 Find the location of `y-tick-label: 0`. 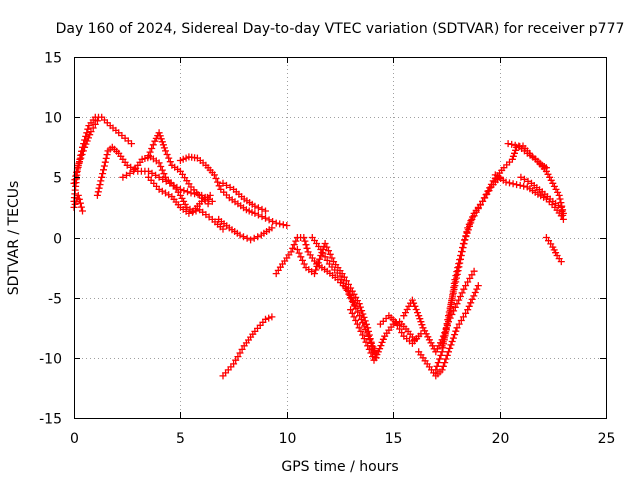

y-tick-label: 0 is located at coordinates (57, 240).